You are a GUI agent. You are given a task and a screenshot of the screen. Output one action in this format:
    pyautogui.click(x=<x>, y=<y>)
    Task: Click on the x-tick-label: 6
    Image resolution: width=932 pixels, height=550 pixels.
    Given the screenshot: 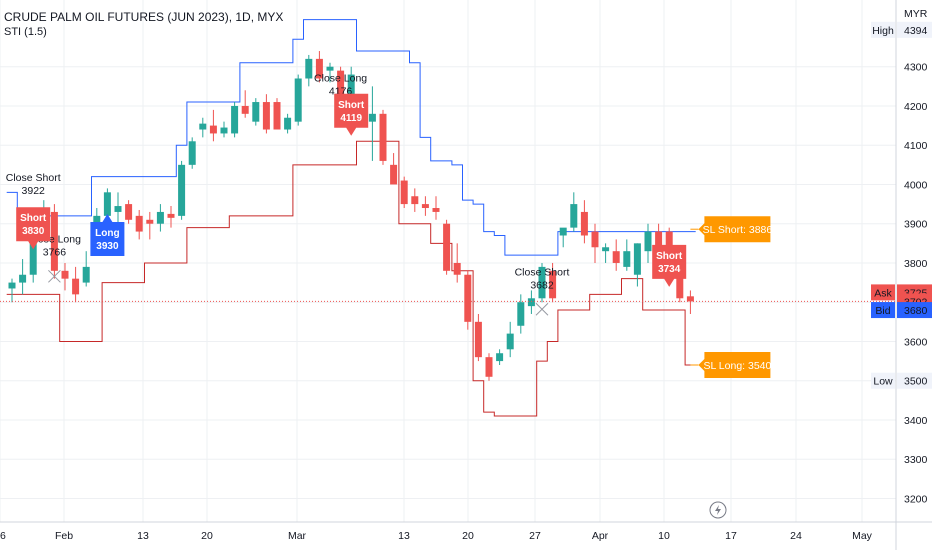 What is the action you would take?
    pyautogui.click(x=3, y=536)
    